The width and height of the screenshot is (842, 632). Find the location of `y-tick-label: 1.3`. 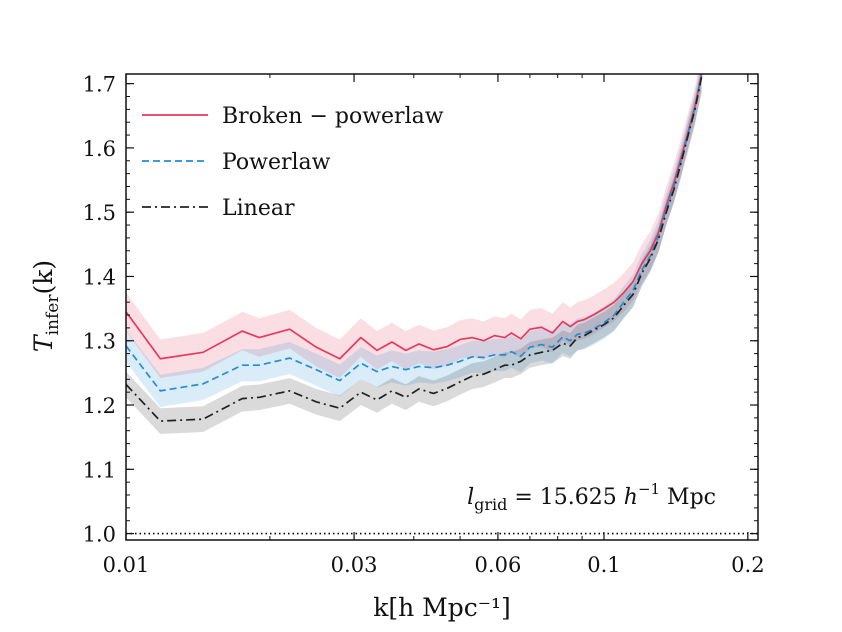

y-tick-label: 1.3 is located at coordinates (99, 342).